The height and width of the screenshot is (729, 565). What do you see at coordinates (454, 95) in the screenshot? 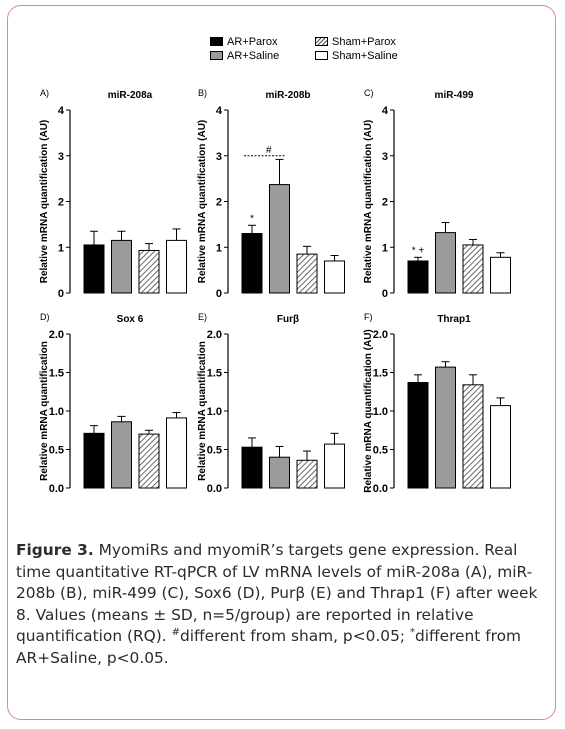
I see `panel-title: miR-499` at bounding box center [454, 95].